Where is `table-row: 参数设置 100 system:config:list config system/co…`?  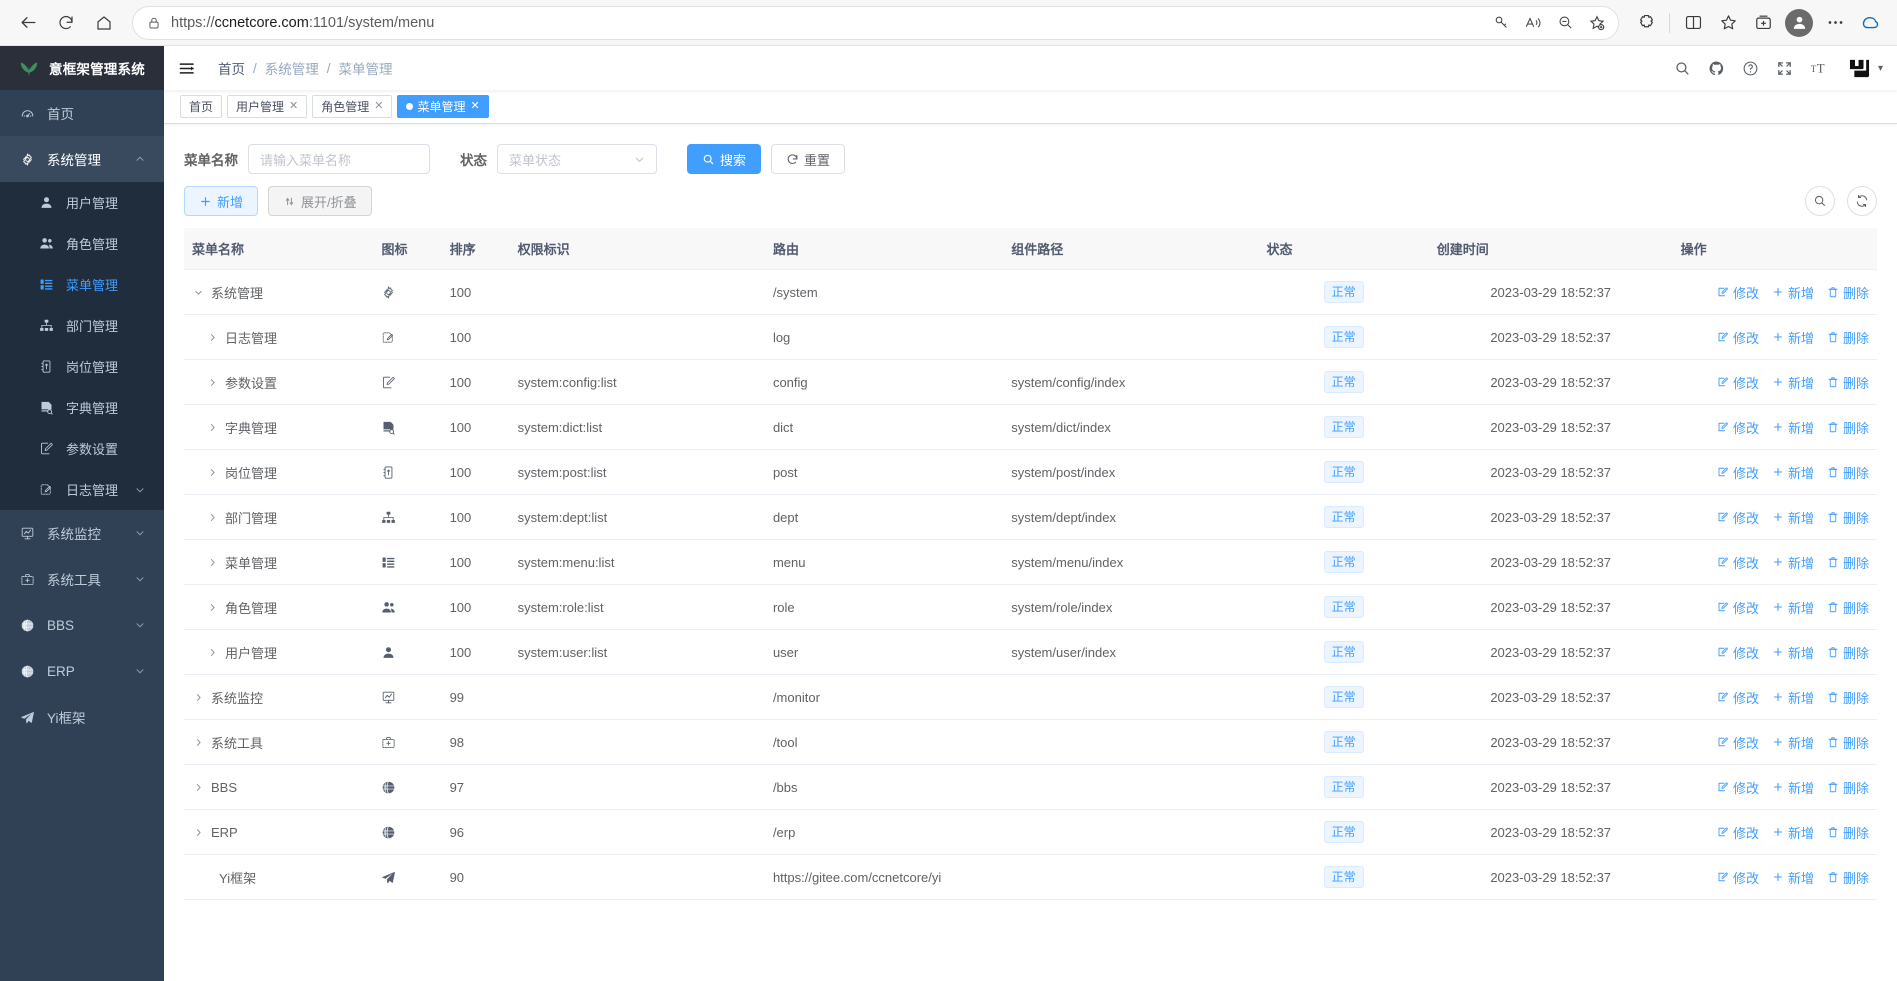
table-row: 参数设置 100 system:config:list config system/co… is located at coordinates (1030, 382).